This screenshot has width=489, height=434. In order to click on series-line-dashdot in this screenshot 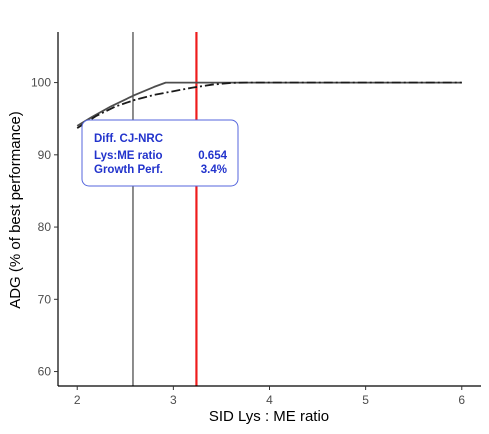, I will do `click(269, 105)`.